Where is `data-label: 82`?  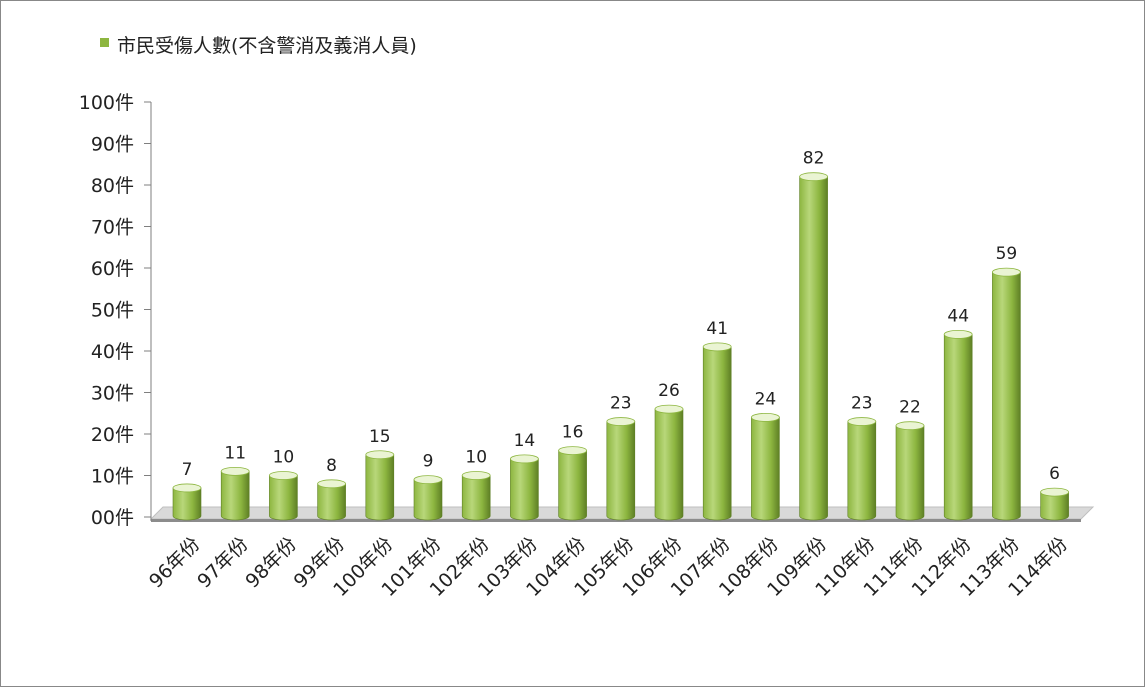
data-label: 82 is located at coordinates (814, 159).